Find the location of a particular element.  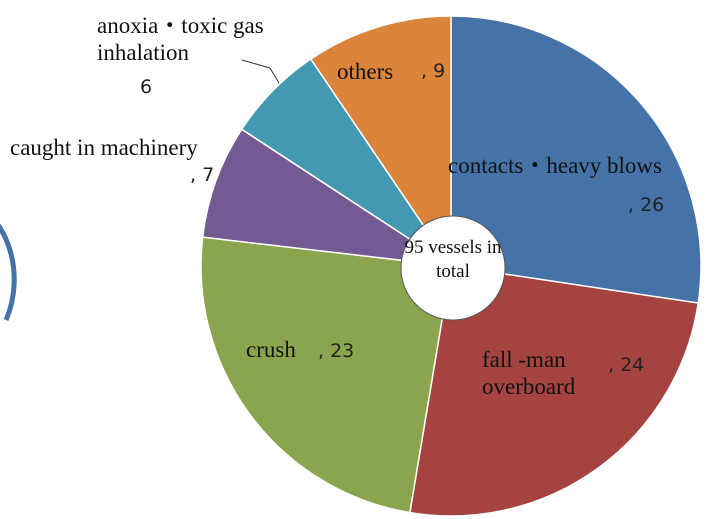

value-label: , 7 is located at coordinates (202, 175).